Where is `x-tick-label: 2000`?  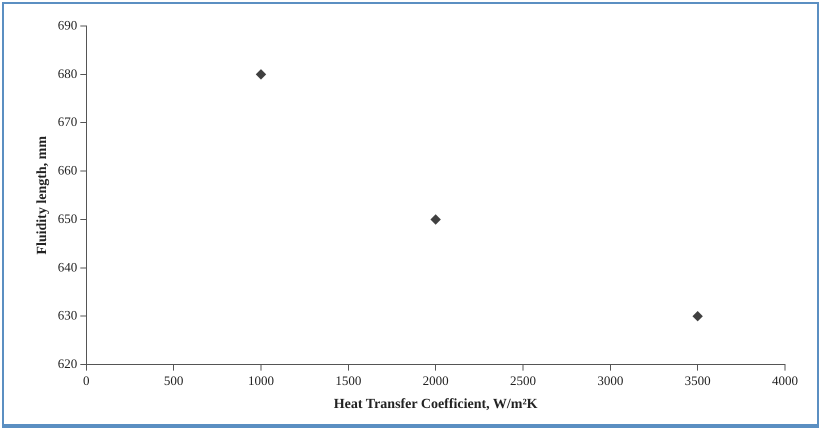
x-tick-label: 2000 is located at coordinates (435, 380).